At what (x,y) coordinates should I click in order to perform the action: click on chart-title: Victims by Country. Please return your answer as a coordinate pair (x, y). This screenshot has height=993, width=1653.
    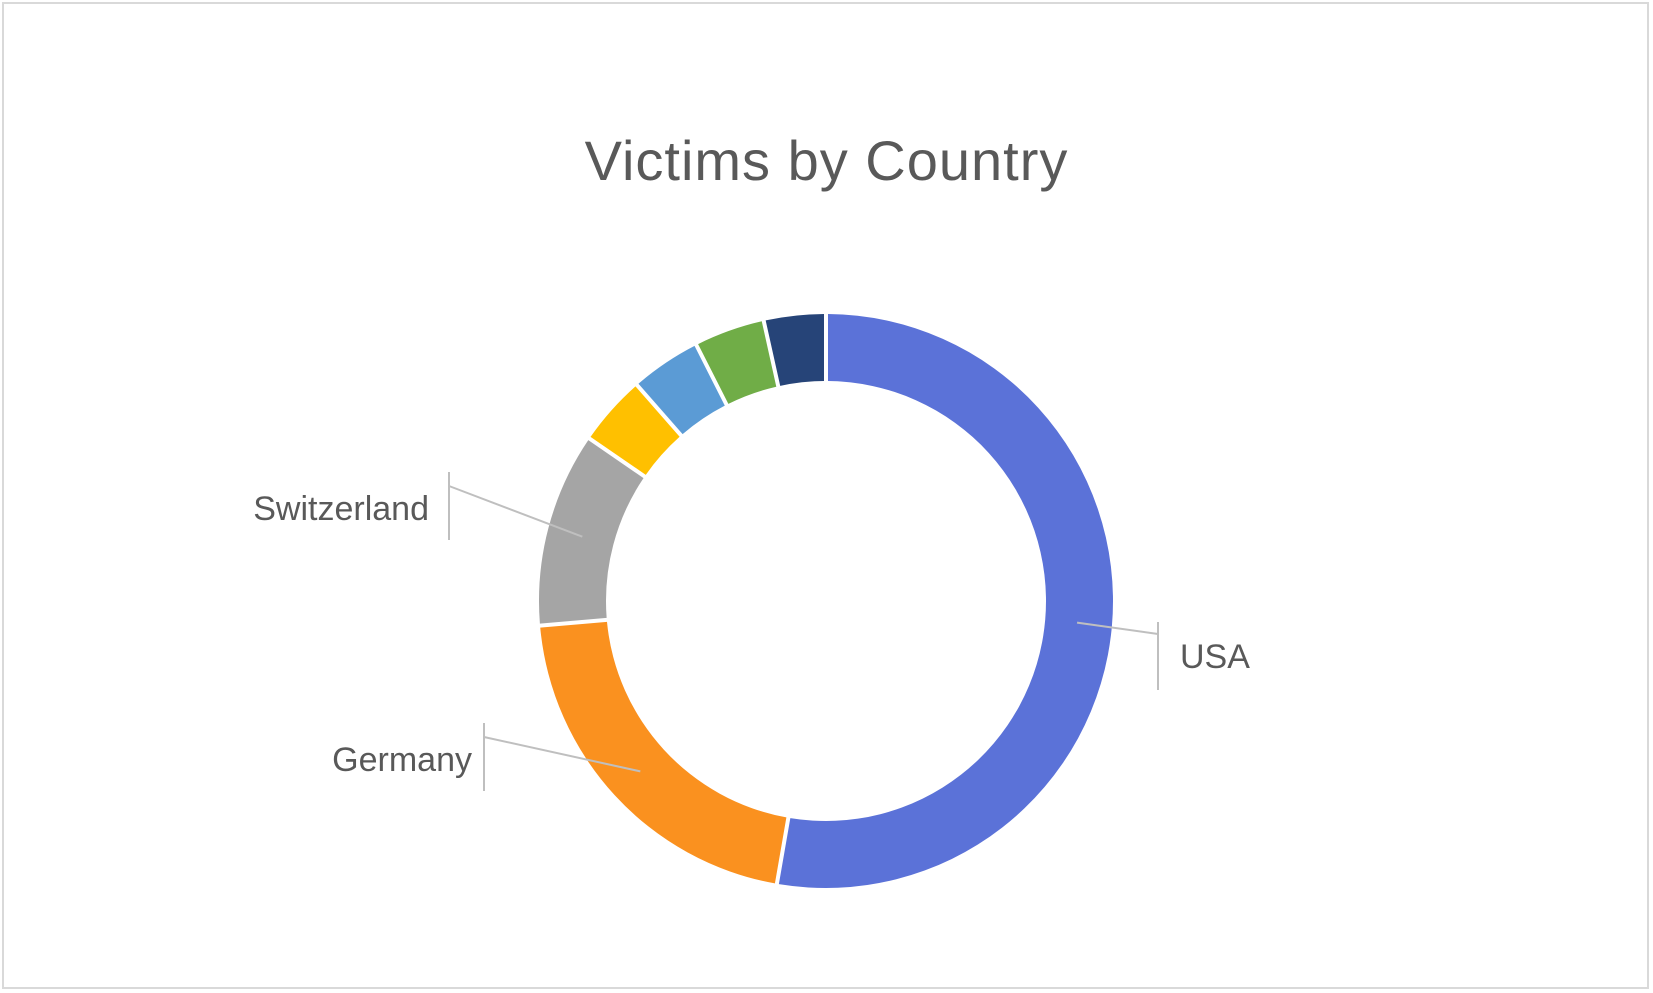
    Looking at the image, I should click on (826, 160).